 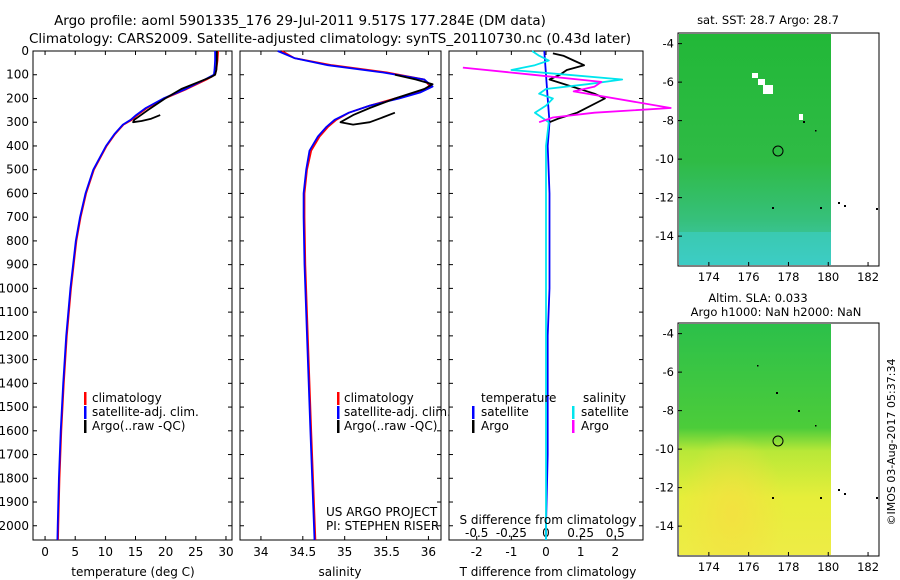 What do you see at coordinates (17, 146) in the screenshot?
I see `y-tick-label: 400` at bounding box center [17, 146].